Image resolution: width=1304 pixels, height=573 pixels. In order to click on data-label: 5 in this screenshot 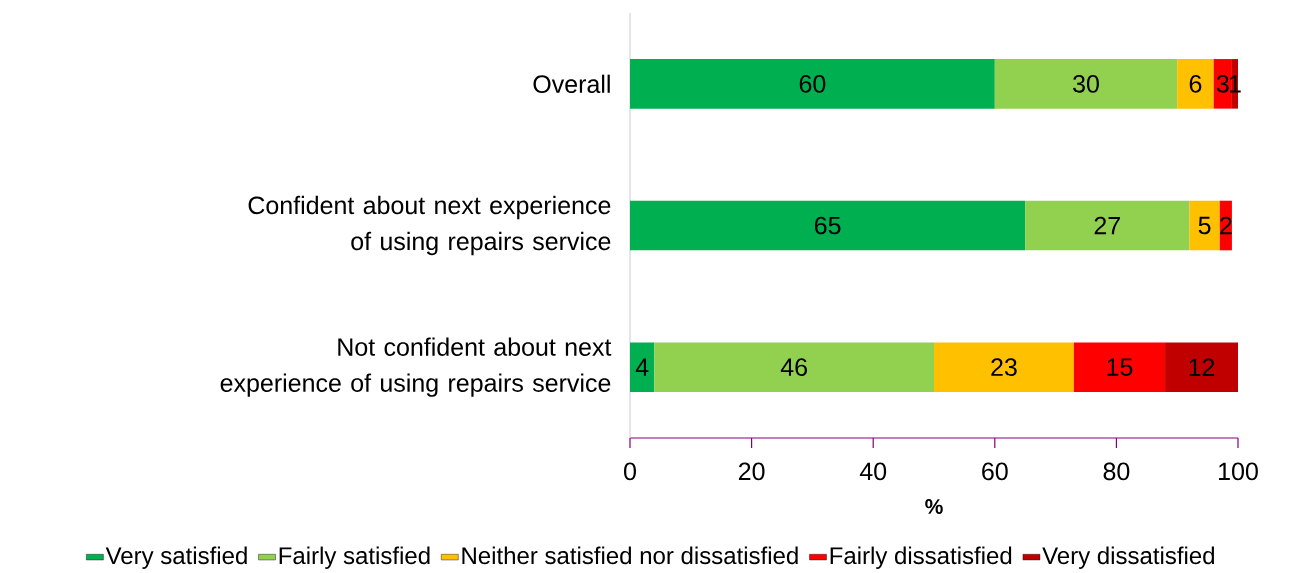, I will do `click(1204, 225)`.